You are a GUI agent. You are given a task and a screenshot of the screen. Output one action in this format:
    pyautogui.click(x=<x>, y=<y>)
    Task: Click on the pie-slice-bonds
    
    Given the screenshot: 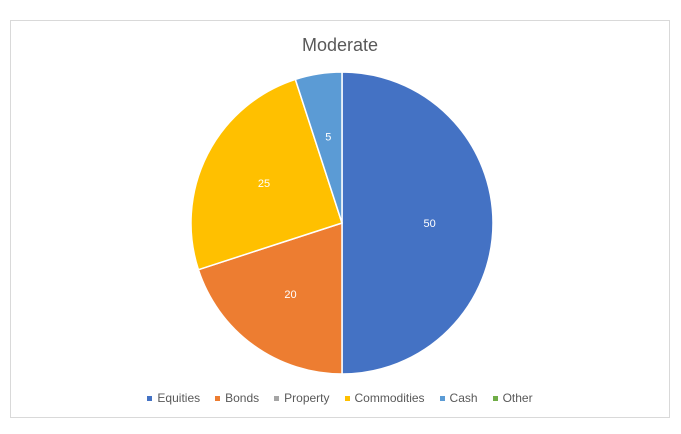 What is the action you would take?
    pyautogui.click(x=270, y=298)
    